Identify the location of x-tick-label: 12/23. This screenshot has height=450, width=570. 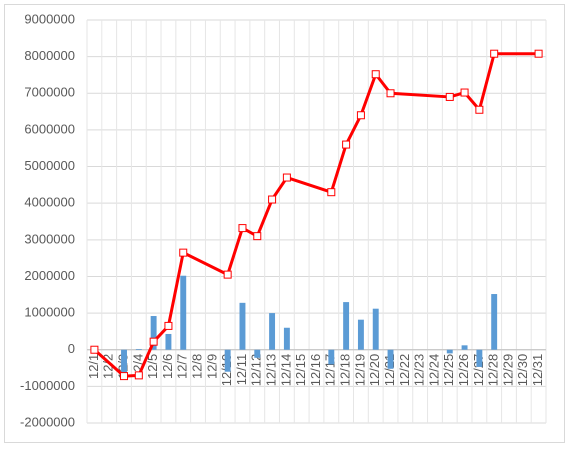
(419, 370).